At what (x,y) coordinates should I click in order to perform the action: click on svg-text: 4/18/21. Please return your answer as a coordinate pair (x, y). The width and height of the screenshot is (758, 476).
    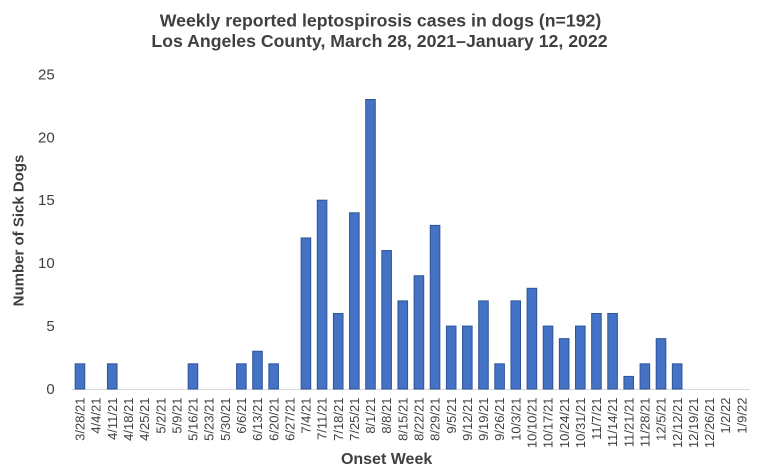
    Looking at the image, I should click on (128, 419).